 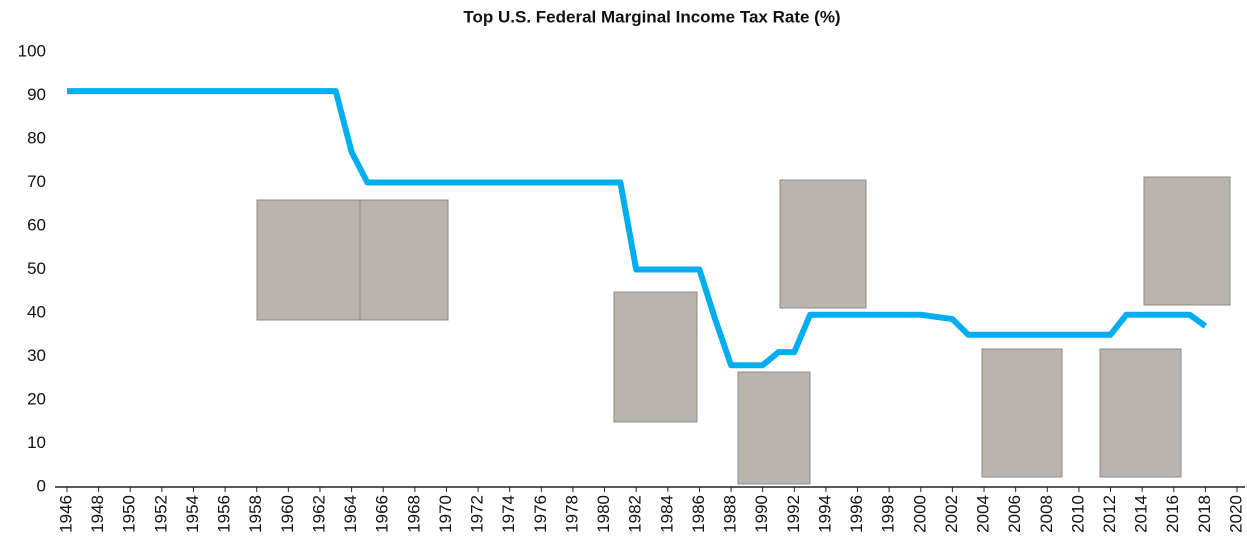 I want to click on x-tick-label: 1986, so click(x=698, y=514).